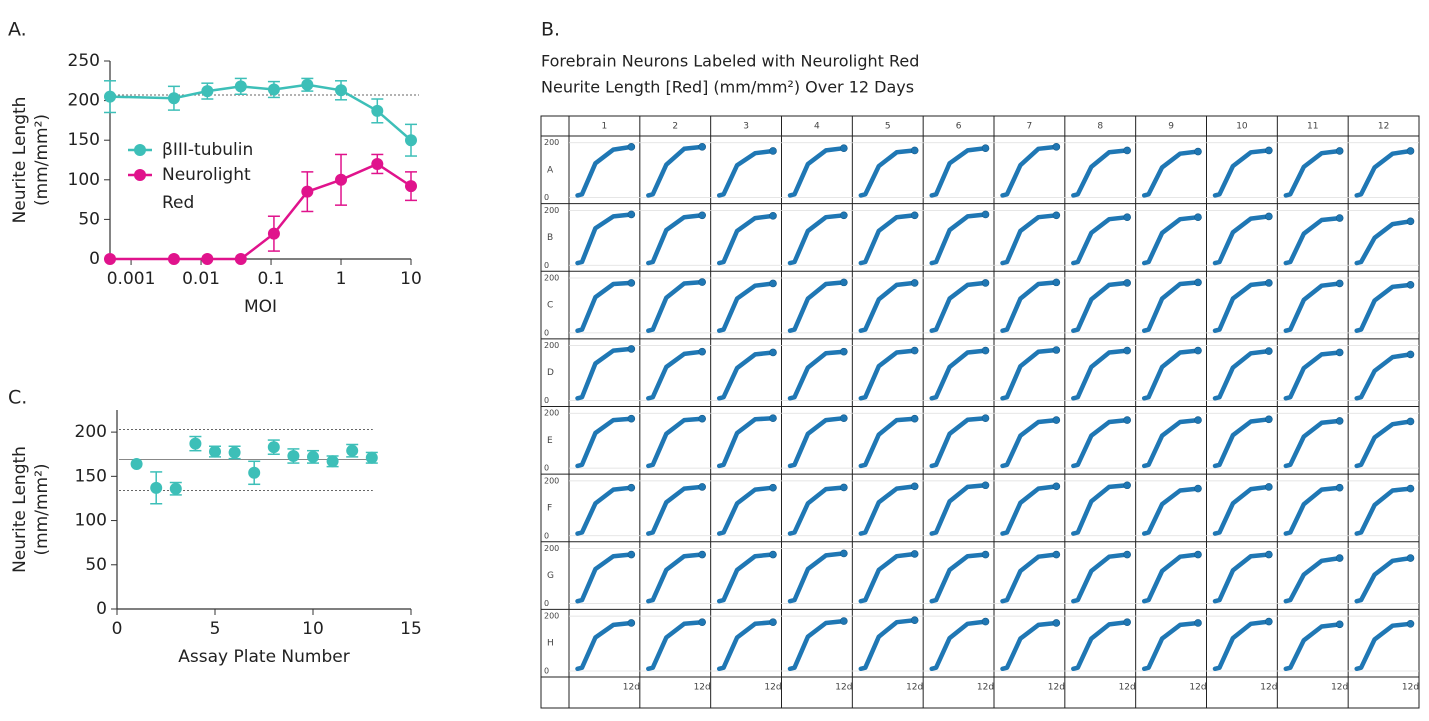 Image resolution: width=1429 pixels, height=721 pixels. I want to click on y-axis-label: (mm/mm²), so click(42, 160).